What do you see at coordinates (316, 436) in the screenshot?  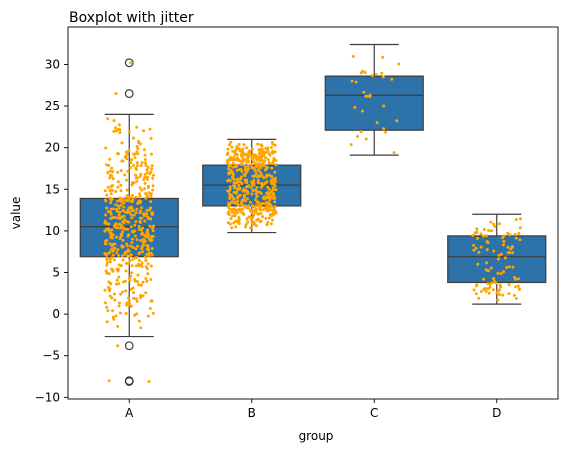 I see `x-axis-label: group` at bounding box center [316, 436].